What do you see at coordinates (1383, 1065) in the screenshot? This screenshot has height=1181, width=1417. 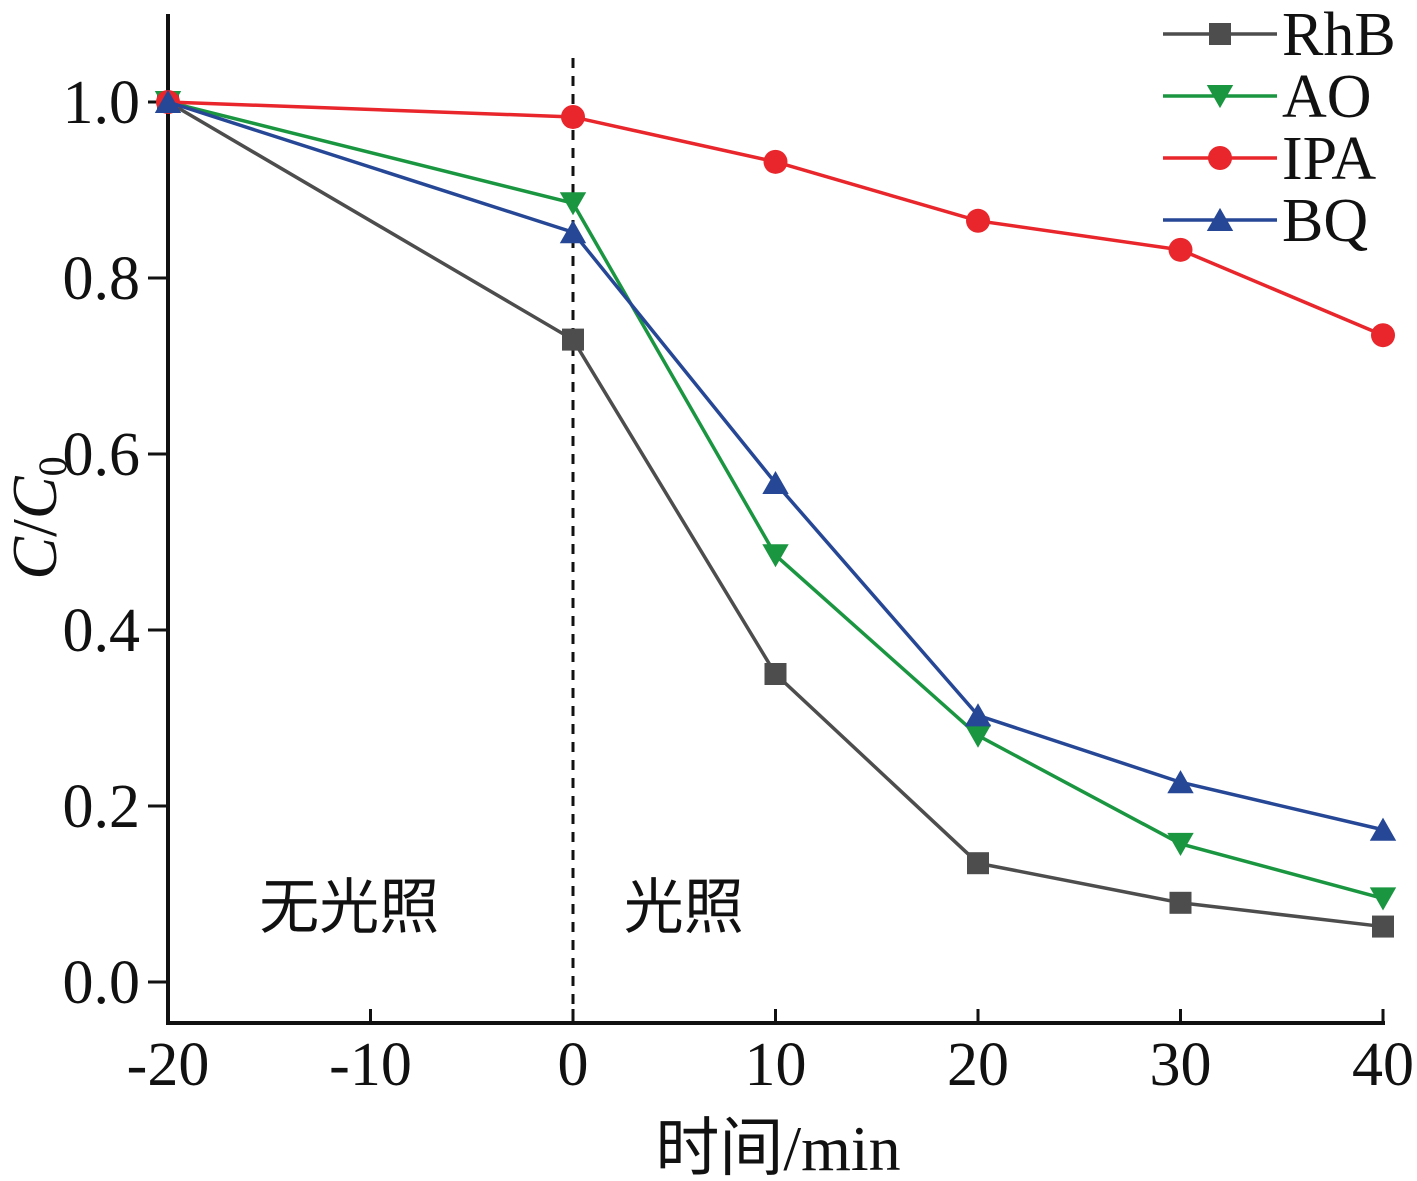 I see `x-tick-label: 40` at bounding box center [1383, 1065].